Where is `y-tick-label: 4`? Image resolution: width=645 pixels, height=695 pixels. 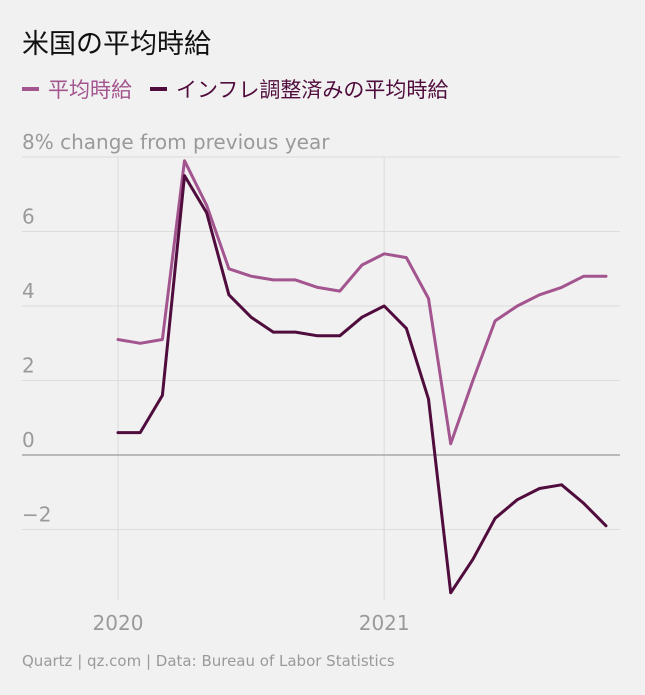 y-tick-label: 4 is located at coordinates (28, 291).